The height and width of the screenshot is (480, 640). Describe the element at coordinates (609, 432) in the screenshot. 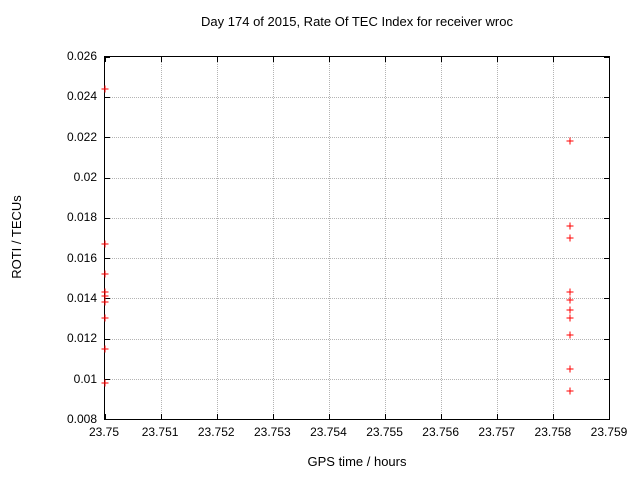

I see `x-tick-label: 23.759` at that location.